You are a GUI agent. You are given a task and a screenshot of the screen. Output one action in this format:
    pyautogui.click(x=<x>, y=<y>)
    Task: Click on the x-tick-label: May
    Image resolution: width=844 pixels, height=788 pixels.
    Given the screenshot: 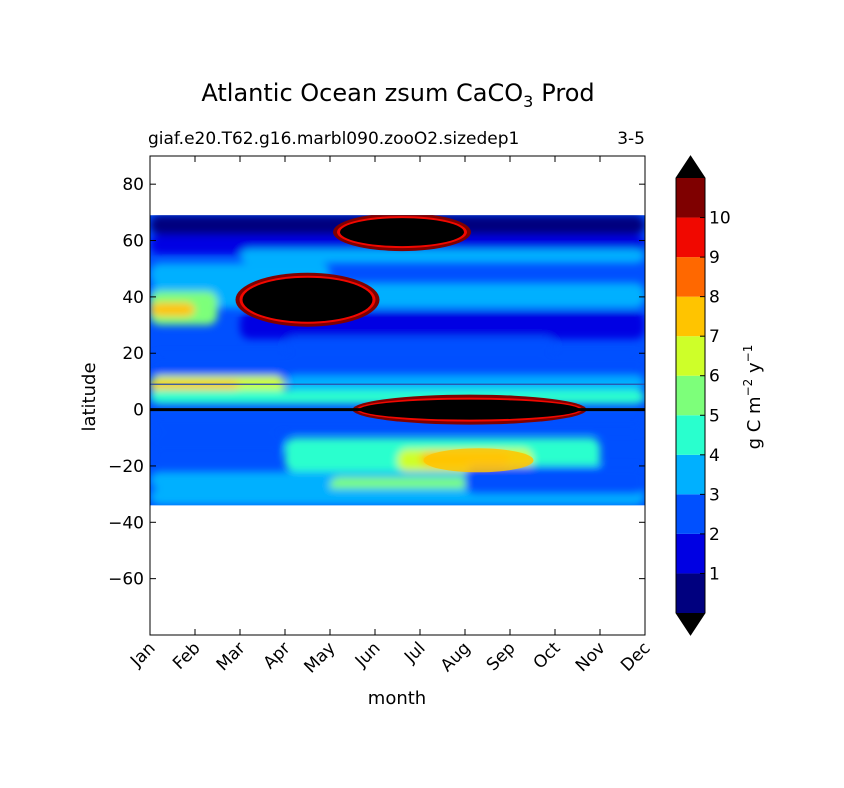 What is the action you would take?
    pyautogui.click(x=320, y=657)
    